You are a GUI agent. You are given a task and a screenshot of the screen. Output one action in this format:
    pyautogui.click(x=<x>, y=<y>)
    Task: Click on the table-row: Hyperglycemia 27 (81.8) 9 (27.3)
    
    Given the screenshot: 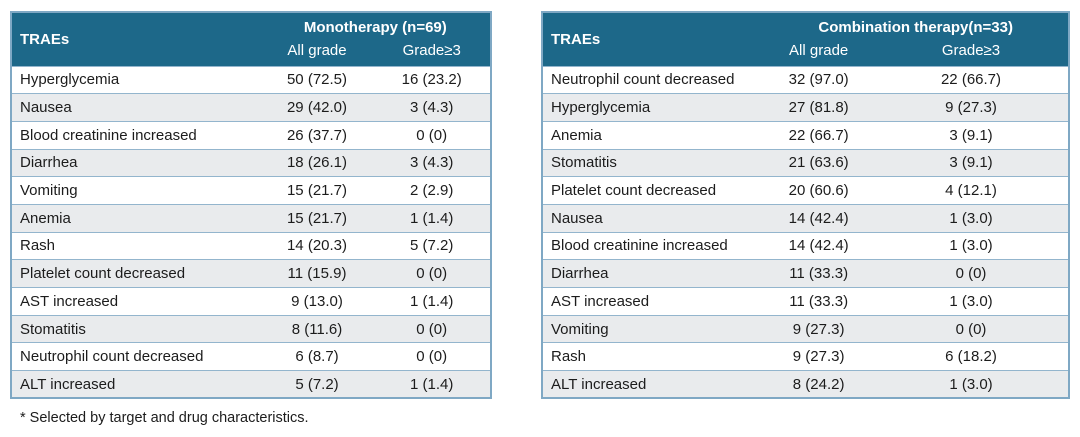 What is the action you would take?
    pyautogui.click(x=805, y=107)
    